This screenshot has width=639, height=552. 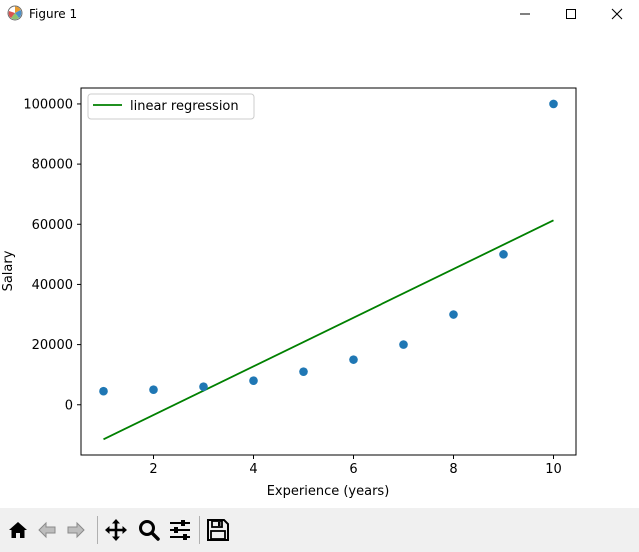 I want to click on y-axis: 0 20000 40000 60000 80000 100000, so click(x=52, y=255).